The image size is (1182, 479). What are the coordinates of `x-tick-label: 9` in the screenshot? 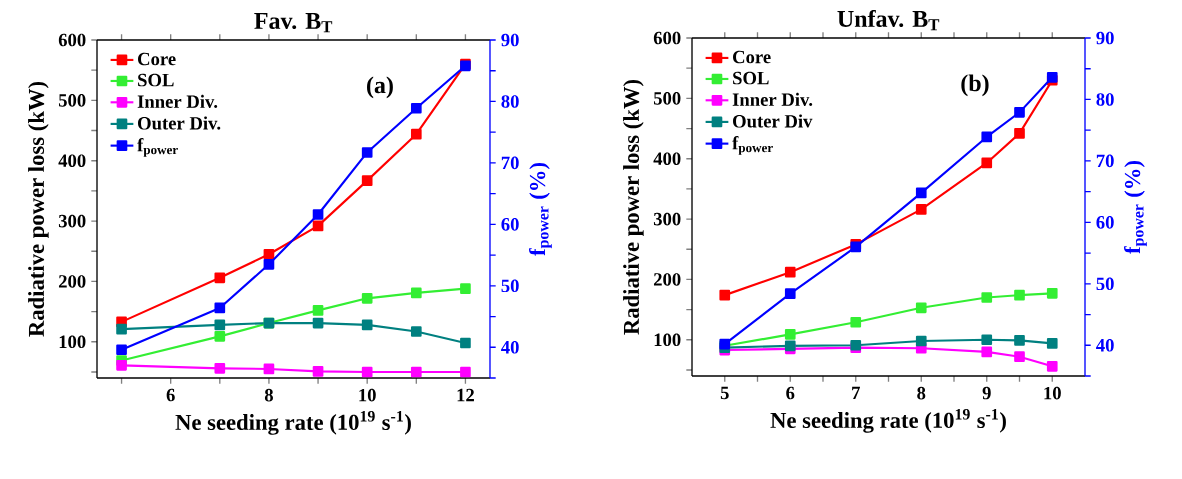 It's located at (986, 393).